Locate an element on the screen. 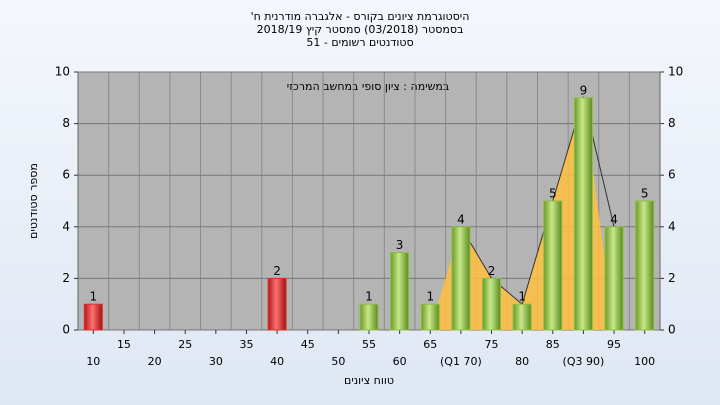 This screenshot has height=405, width=720. x-tick-label: 10 is located at coordinates (93, 361).